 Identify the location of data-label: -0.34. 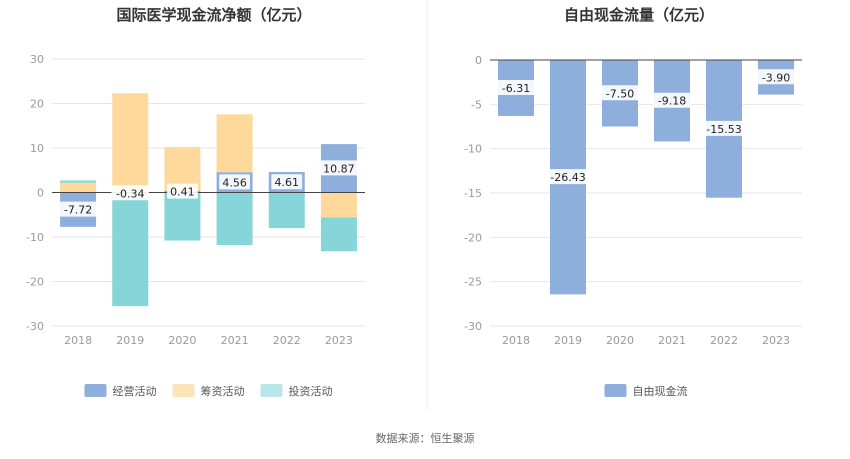
(130, 193).